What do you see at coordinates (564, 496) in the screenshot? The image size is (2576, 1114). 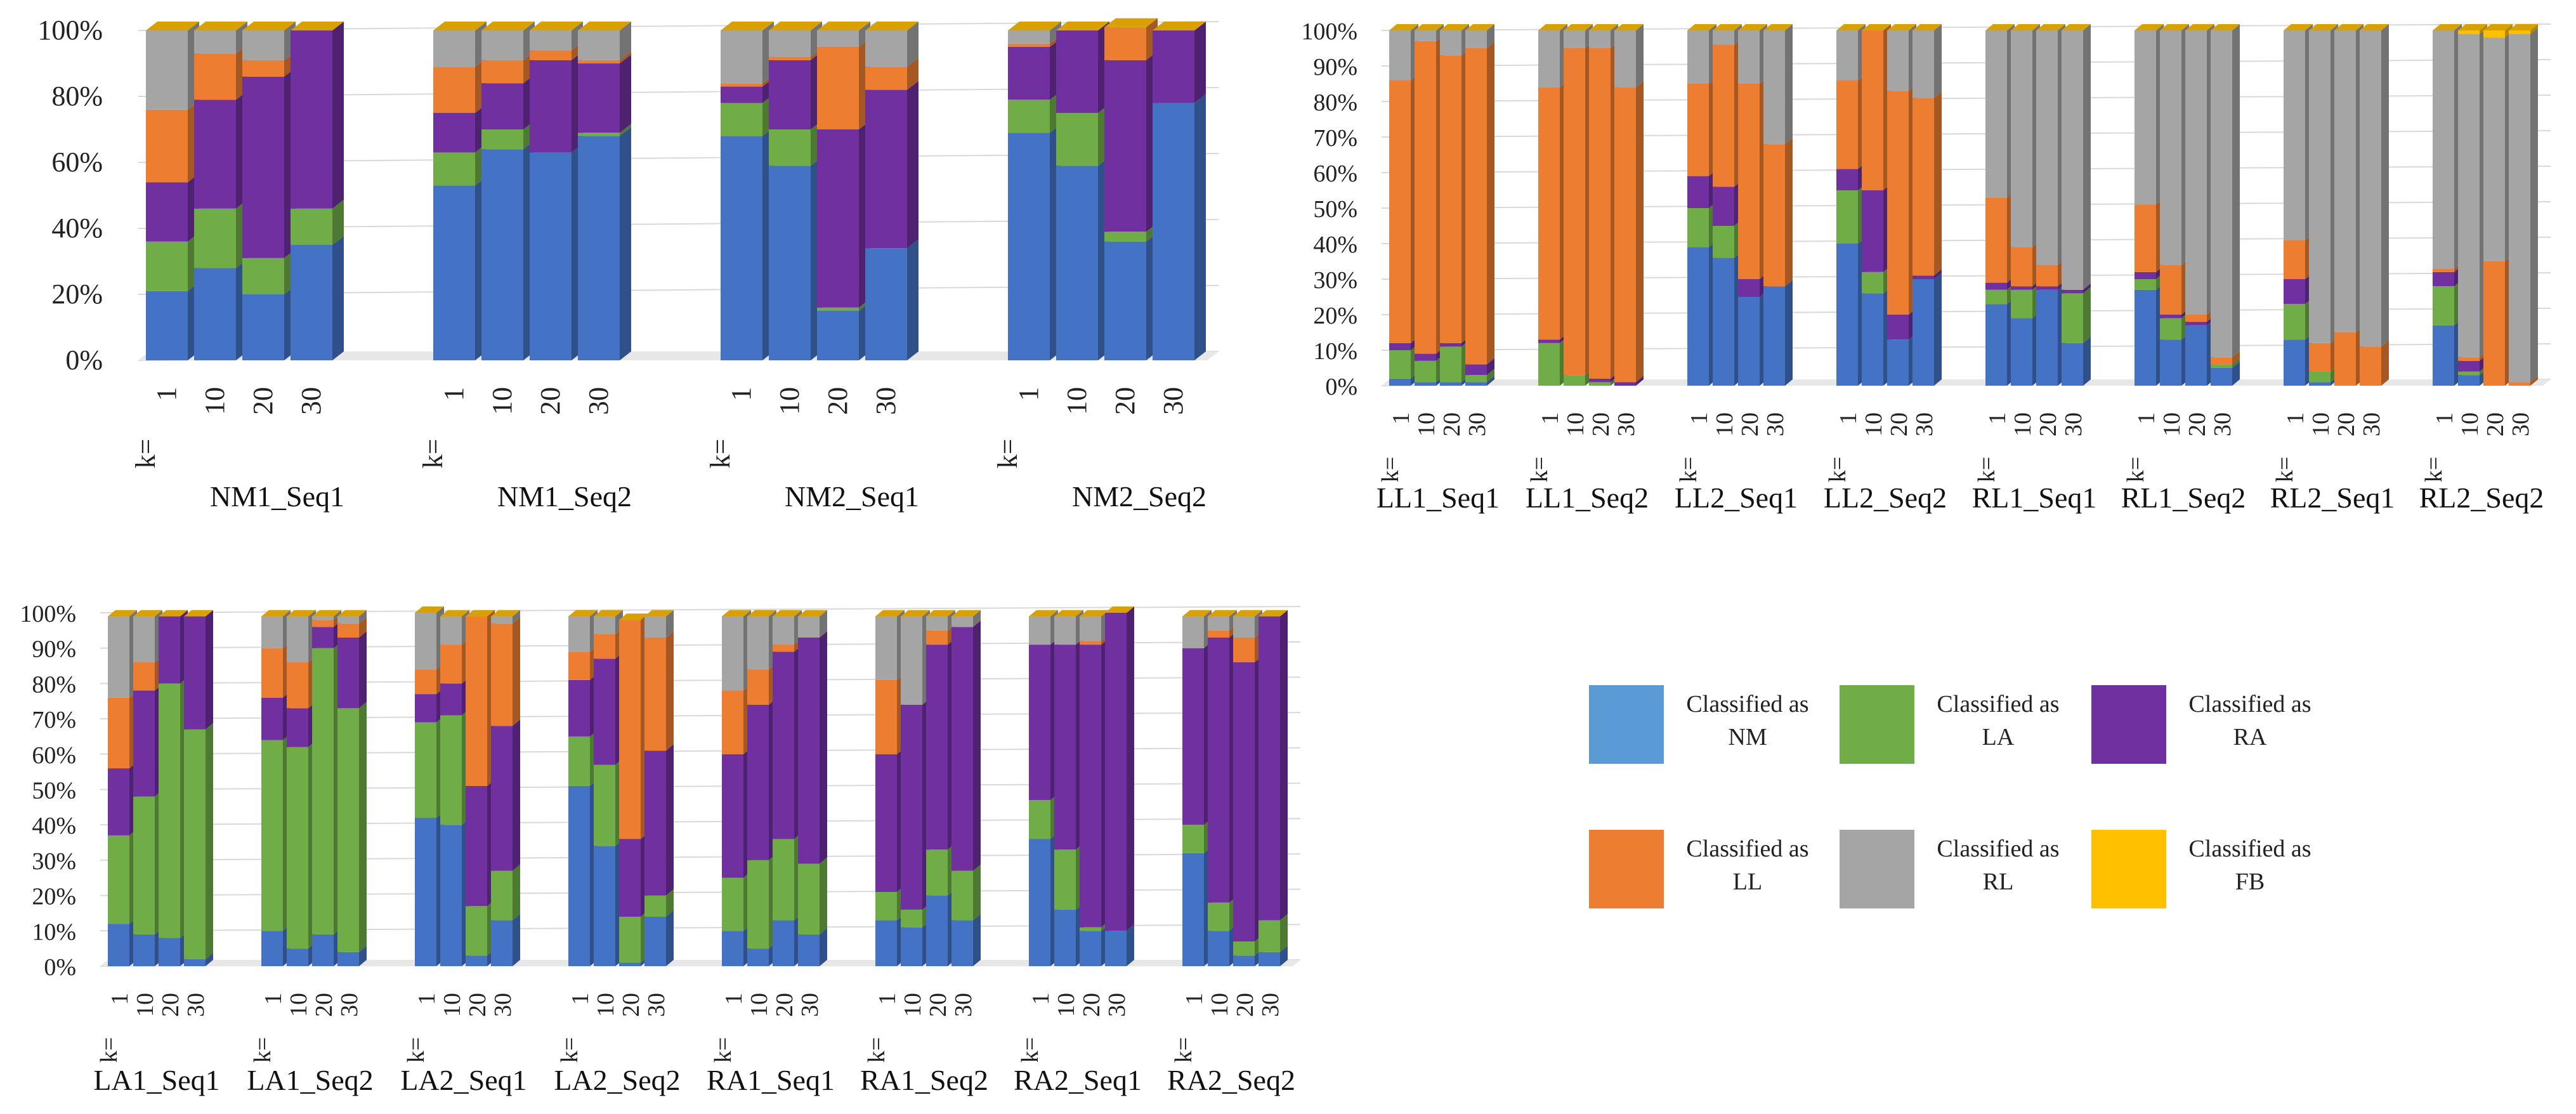 I see `group-label: NM1_Seq2` at bounding box center [564, 496].